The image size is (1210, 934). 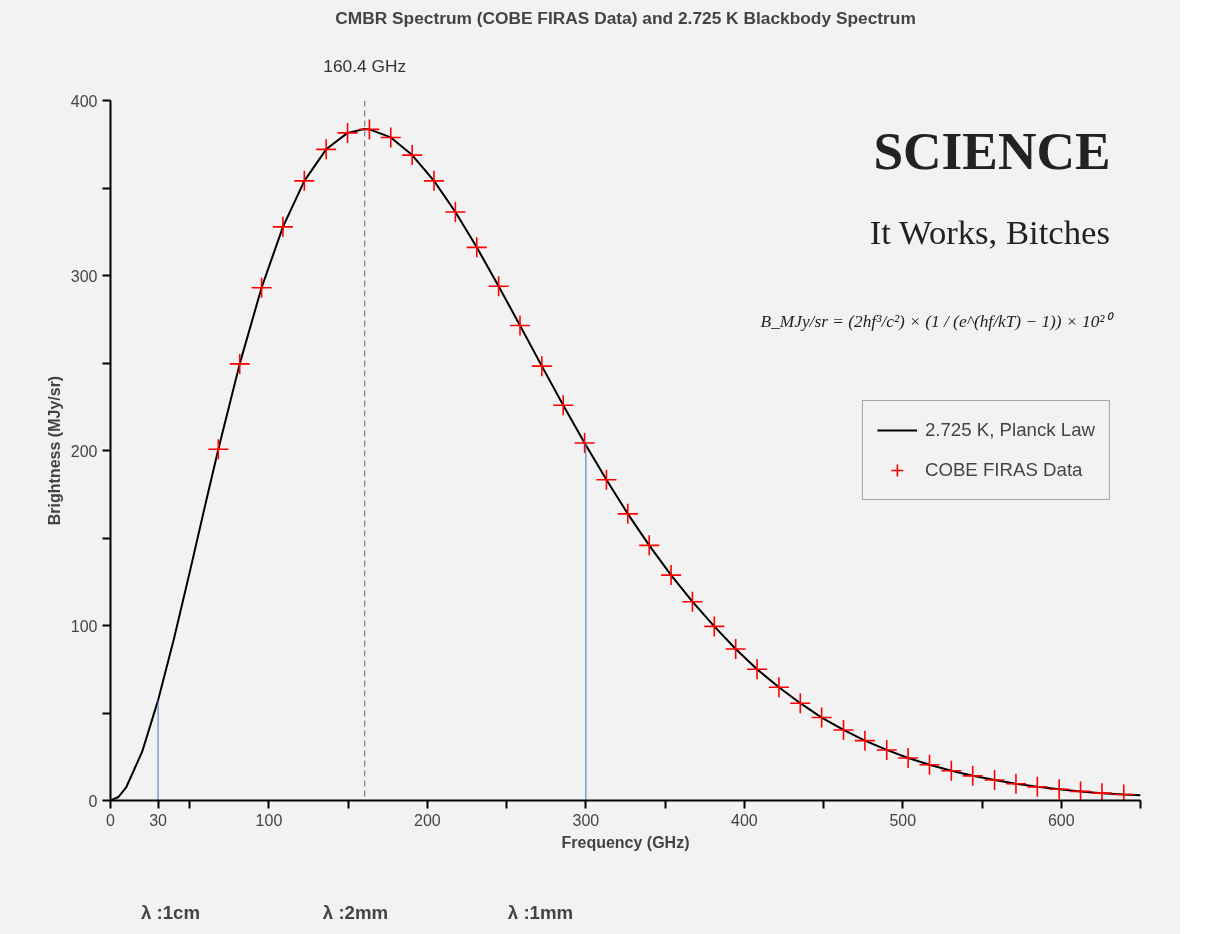 What do you see at coordinates (625, 842) in the screenshot?
I see `x-axis-title: Frequency (GHz)` at bounding box center [625, 842].